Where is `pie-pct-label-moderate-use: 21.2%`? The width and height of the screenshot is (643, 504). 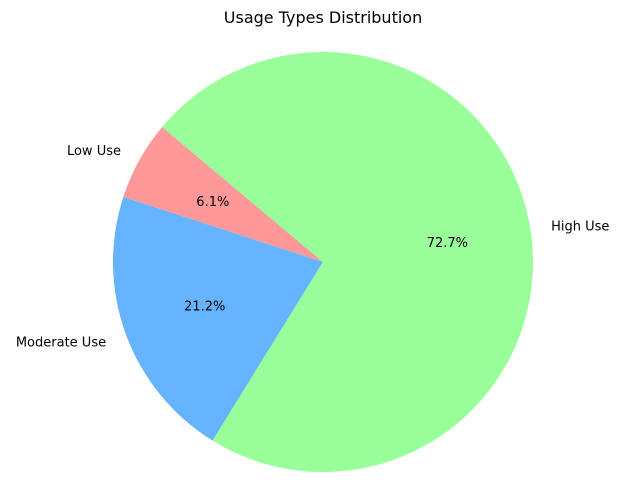 pie-pct-label-moderate-use: 21.2% is located at coordinates (204, 306).